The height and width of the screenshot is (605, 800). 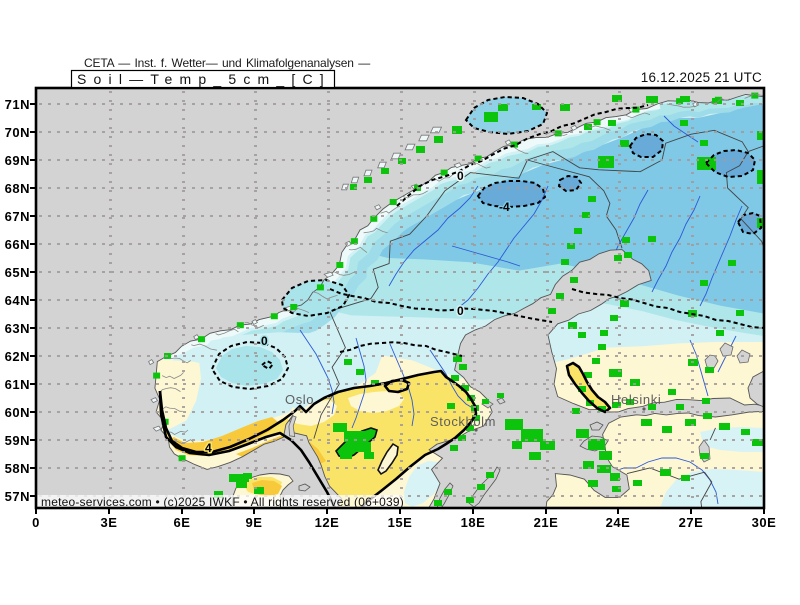 What do you see at coordinates (17, 468) in the screenshot?
I see `svg-text: 58N` at bounding box center [17, 468].